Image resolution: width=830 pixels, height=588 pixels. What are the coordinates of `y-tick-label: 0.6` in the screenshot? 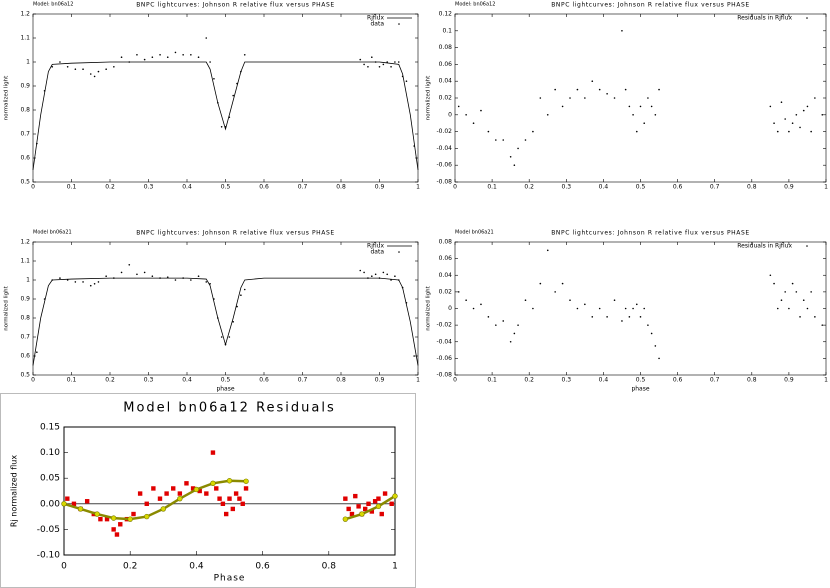 It's located at (25, 158).